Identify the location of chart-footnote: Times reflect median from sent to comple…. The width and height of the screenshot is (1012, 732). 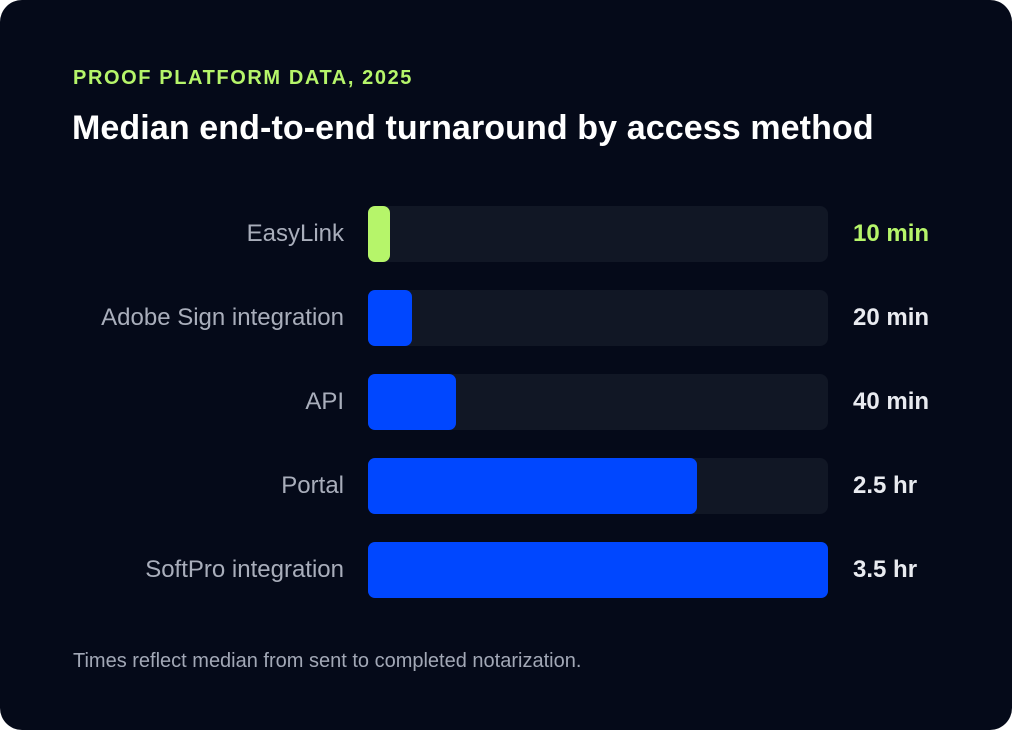
(327, 661).